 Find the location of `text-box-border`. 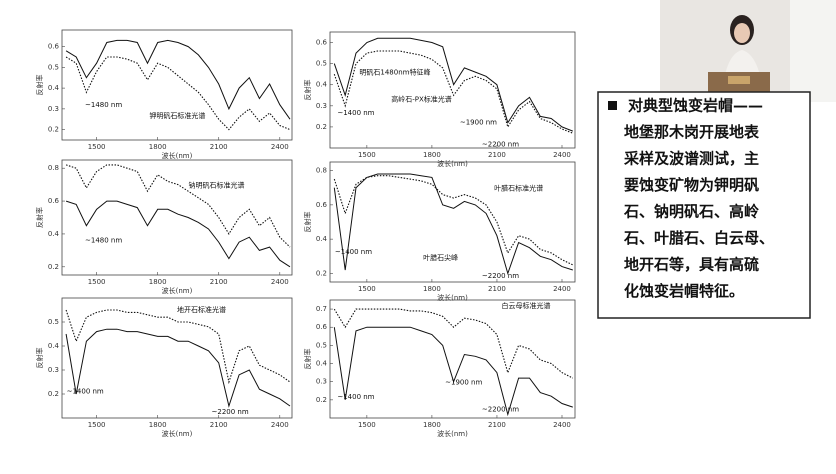

text-box-border is located at coordinates (704, 205).